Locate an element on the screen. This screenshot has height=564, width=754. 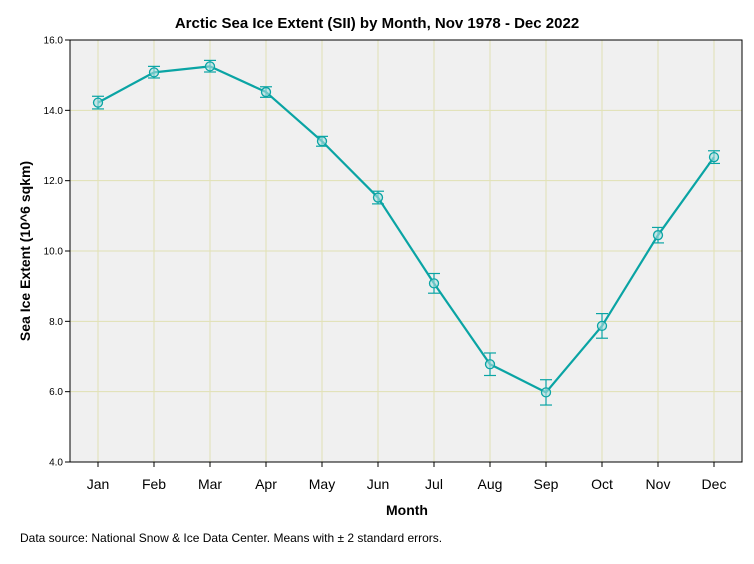
y-tick-label: 4.0 is located at coordinates (56, 463).